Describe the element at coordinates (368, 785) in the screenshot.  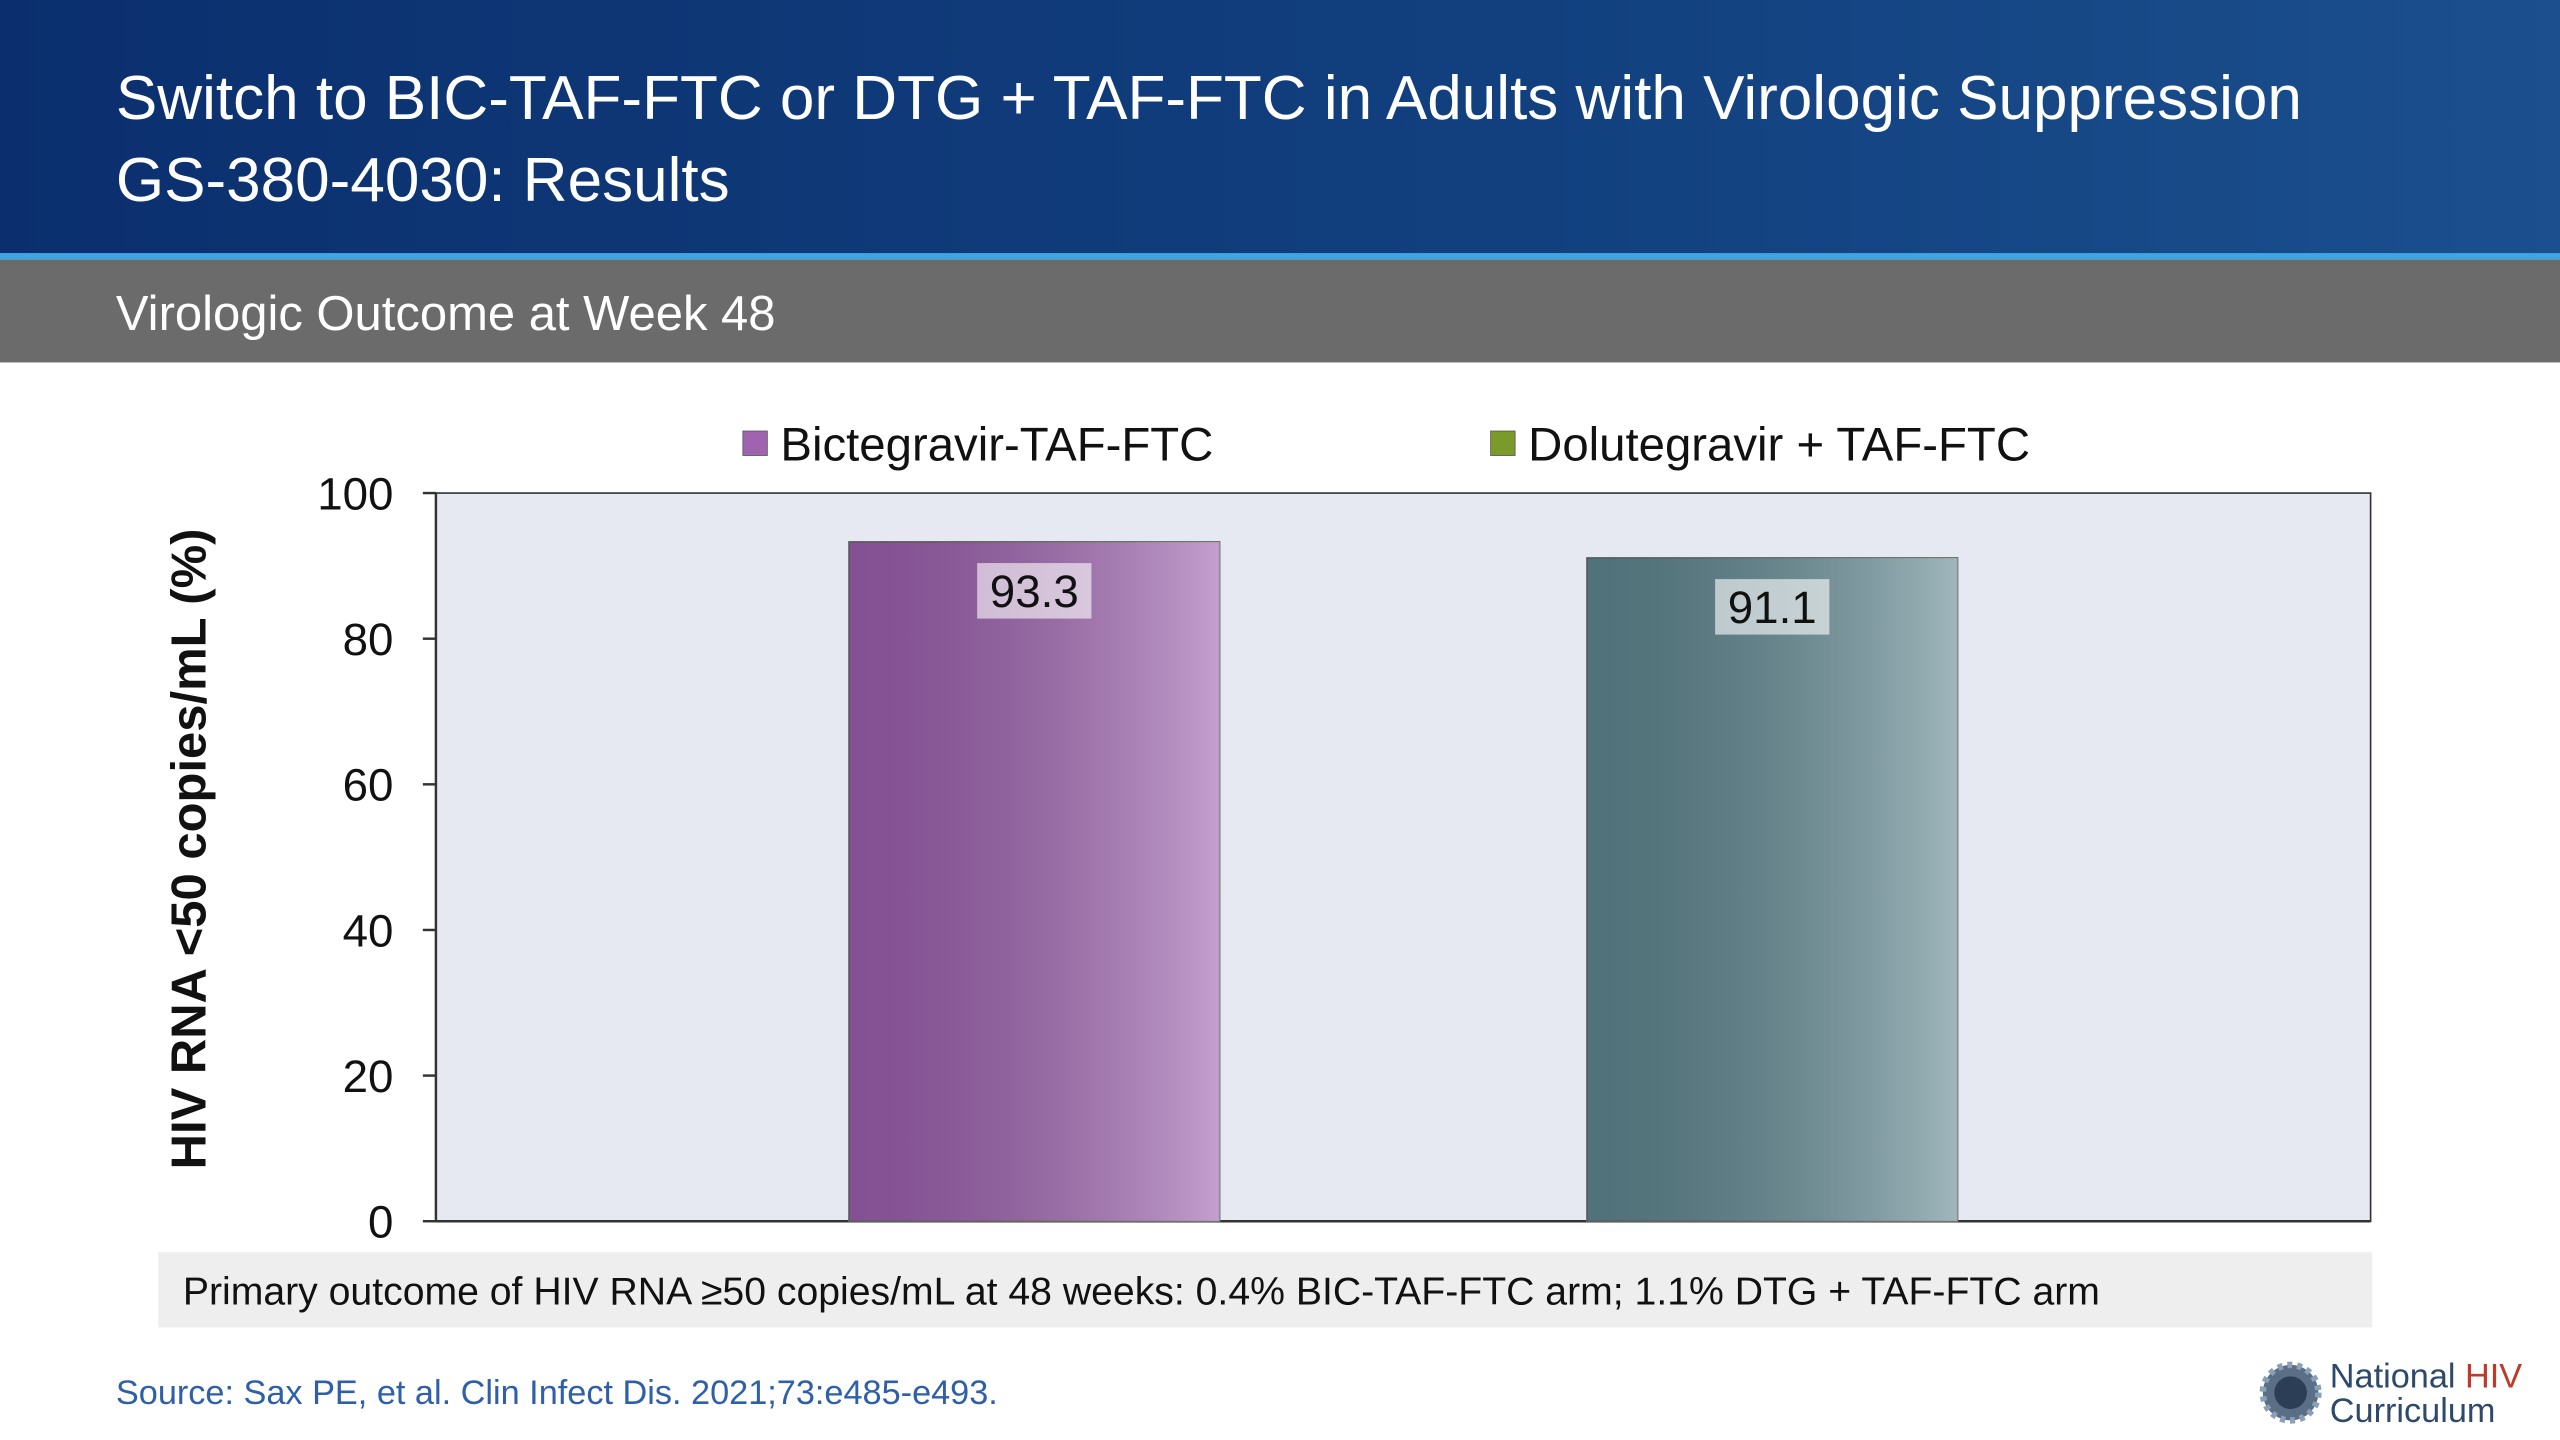
I see `y-tick-label: 60` at that location.